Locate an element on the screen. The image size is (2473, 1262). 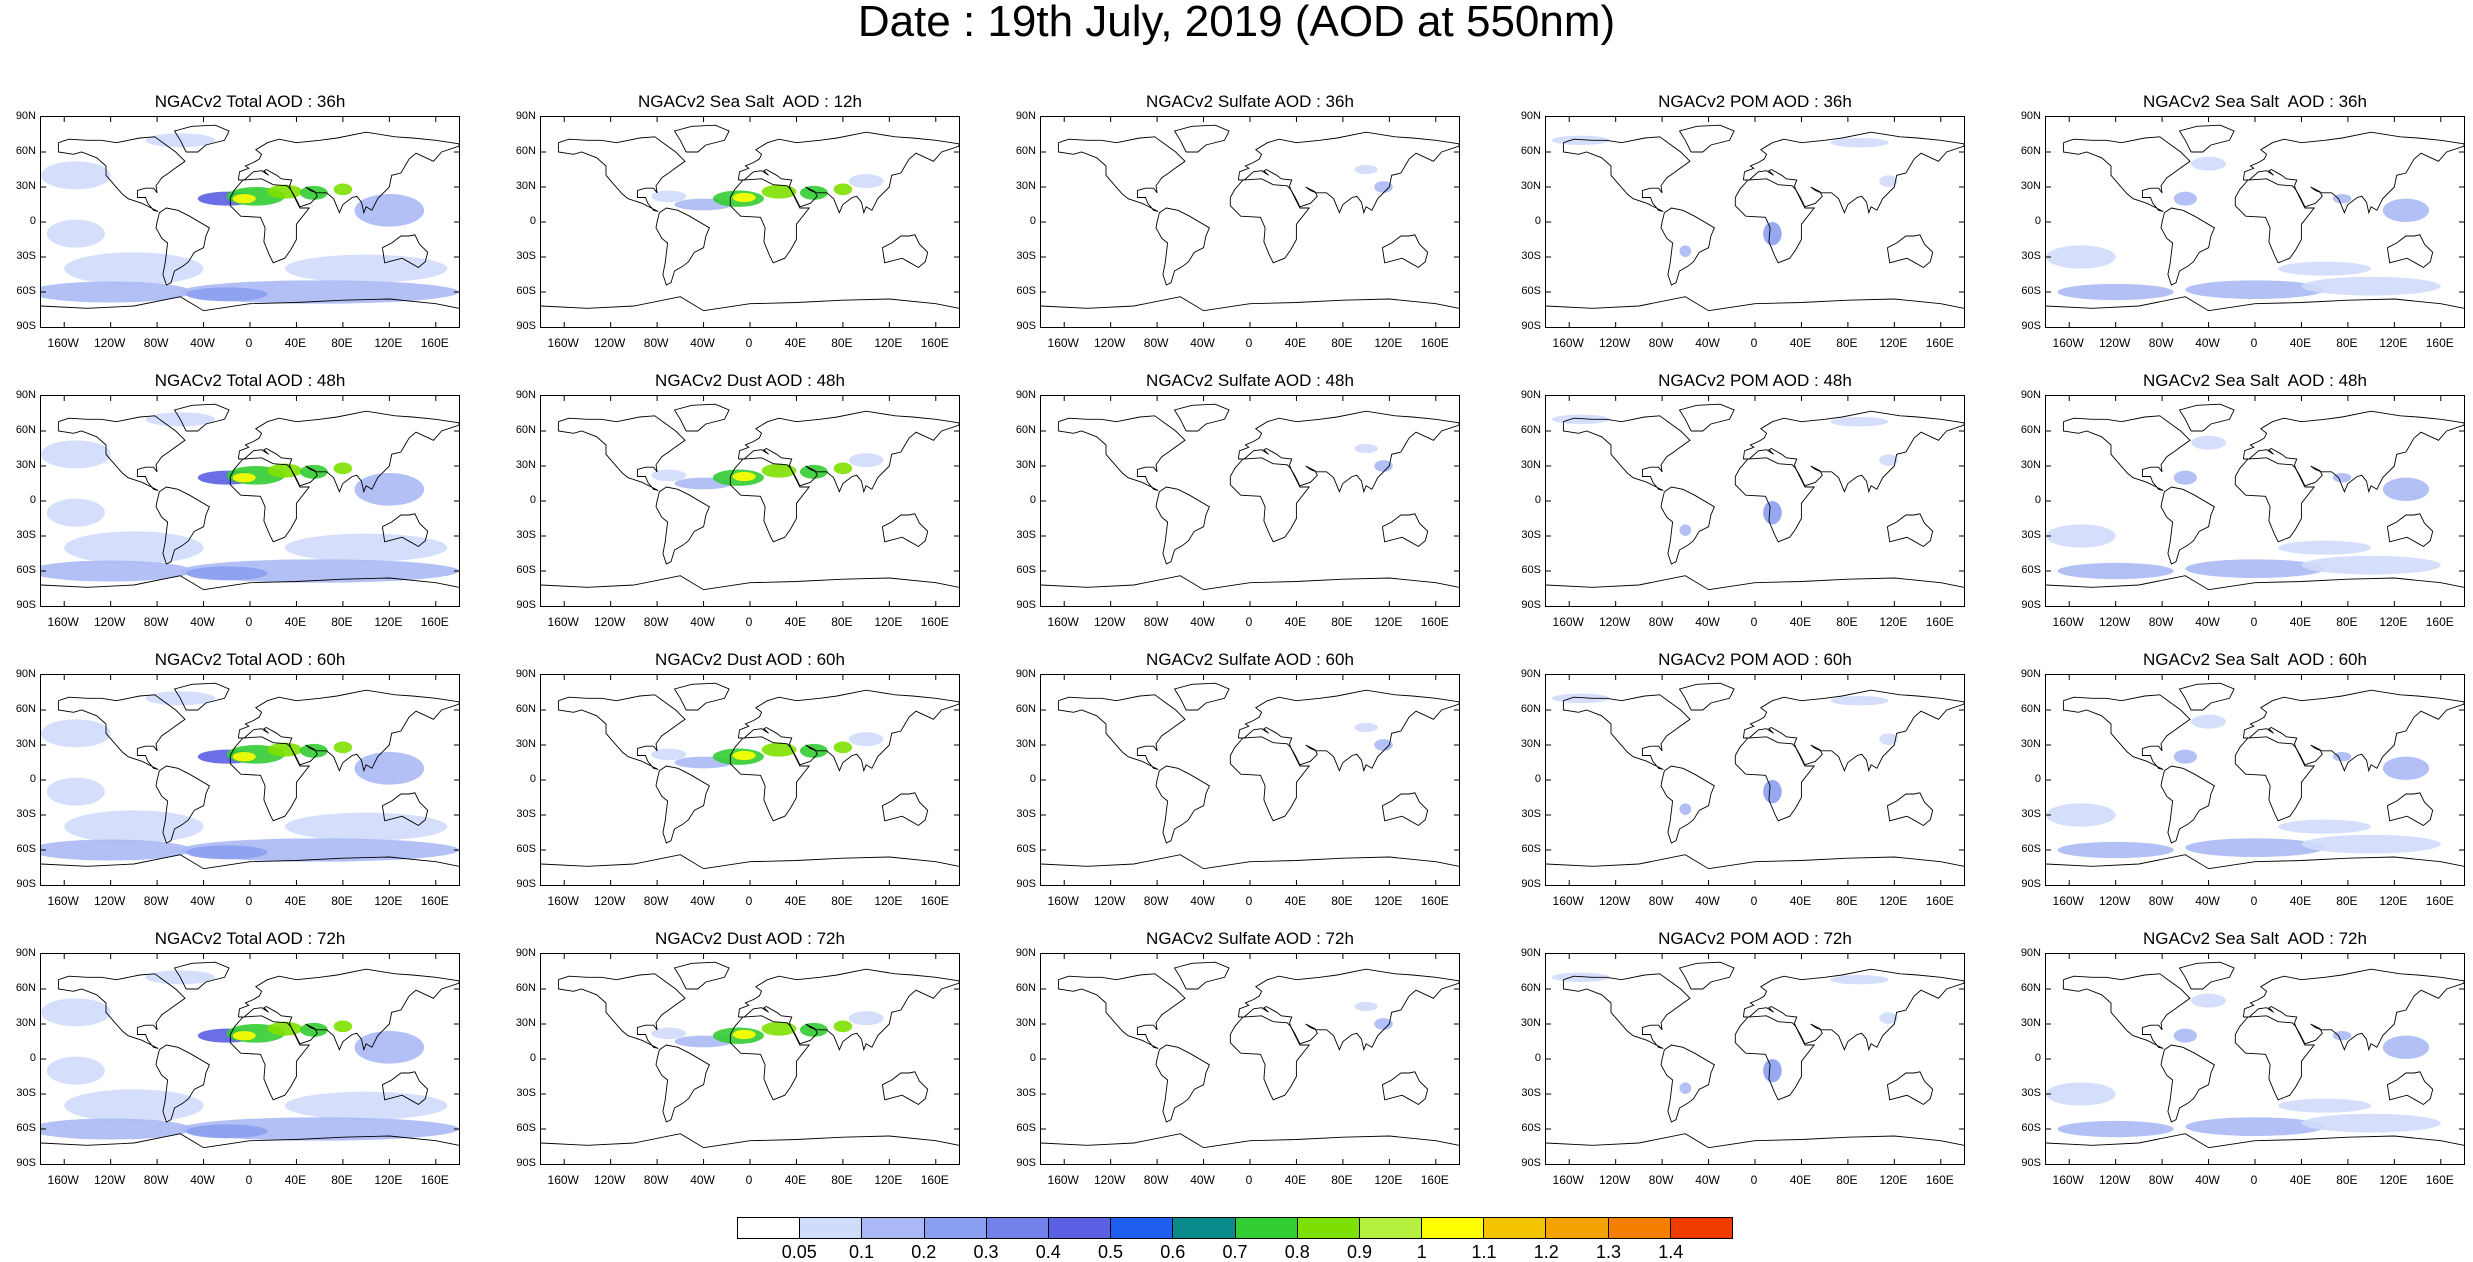
lon-label: 40E is located at coordinates (1295, 901).